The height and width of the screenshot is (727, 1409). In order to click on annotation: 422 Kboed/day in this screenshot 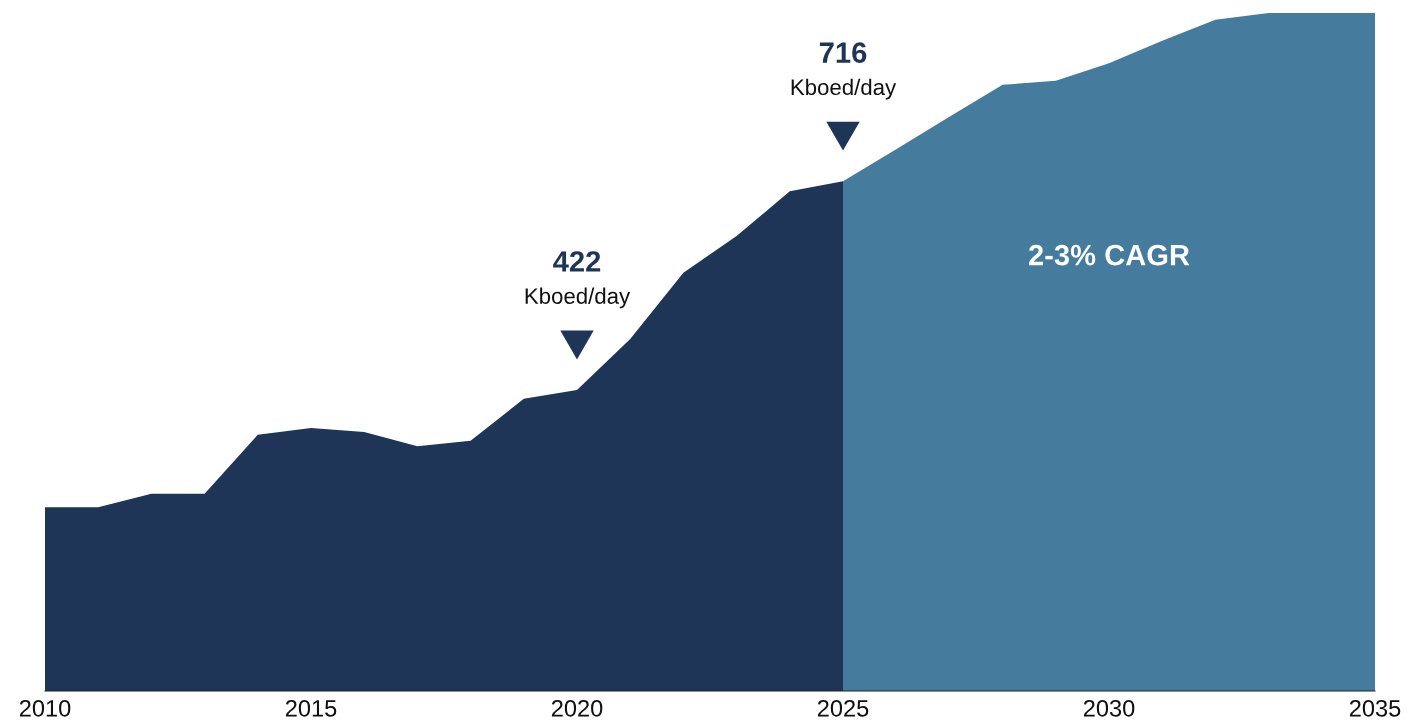, I will do `click(578, 280)`.